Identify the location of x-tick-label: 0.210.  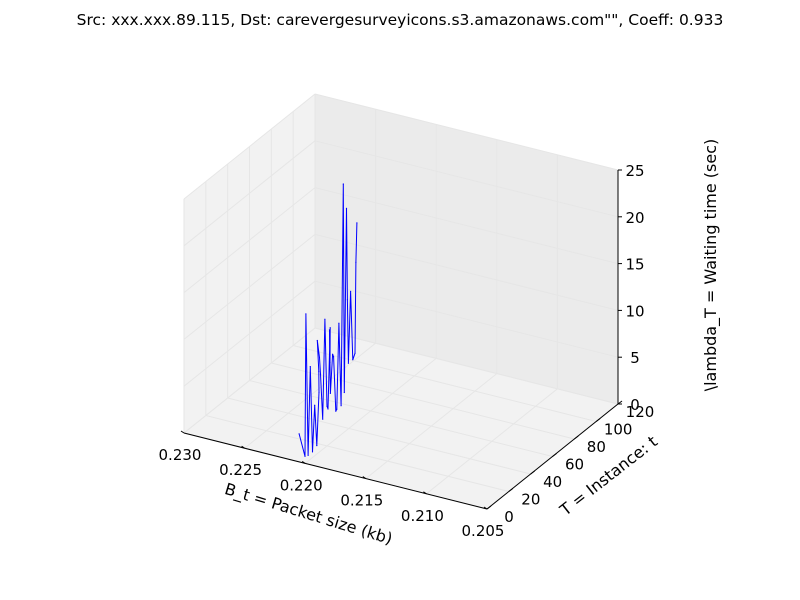
(422, 516).